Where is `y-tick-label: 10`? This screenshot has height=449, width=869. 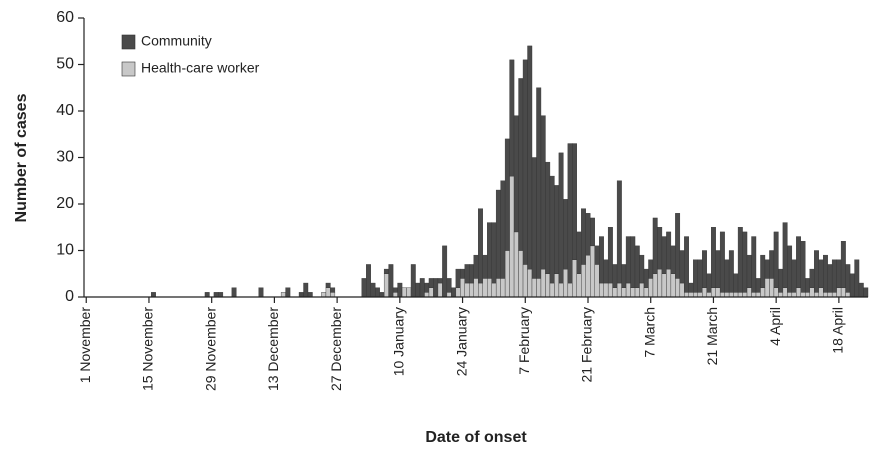 y-tick-label: 10 is located at coordinates (65, 250).